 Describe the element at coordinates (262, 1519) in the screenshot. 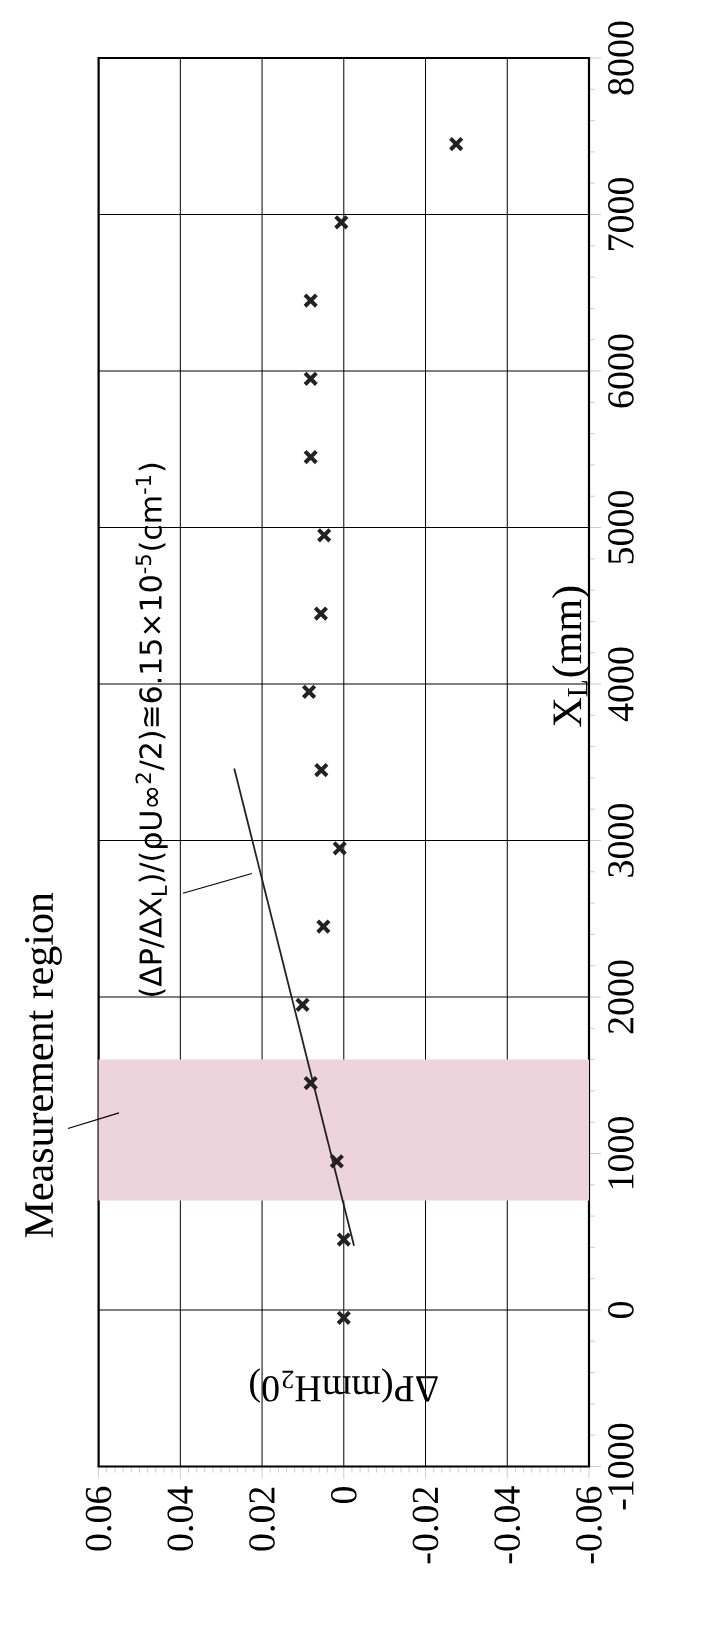

I see `x-tick-label: 0.02` at that location.